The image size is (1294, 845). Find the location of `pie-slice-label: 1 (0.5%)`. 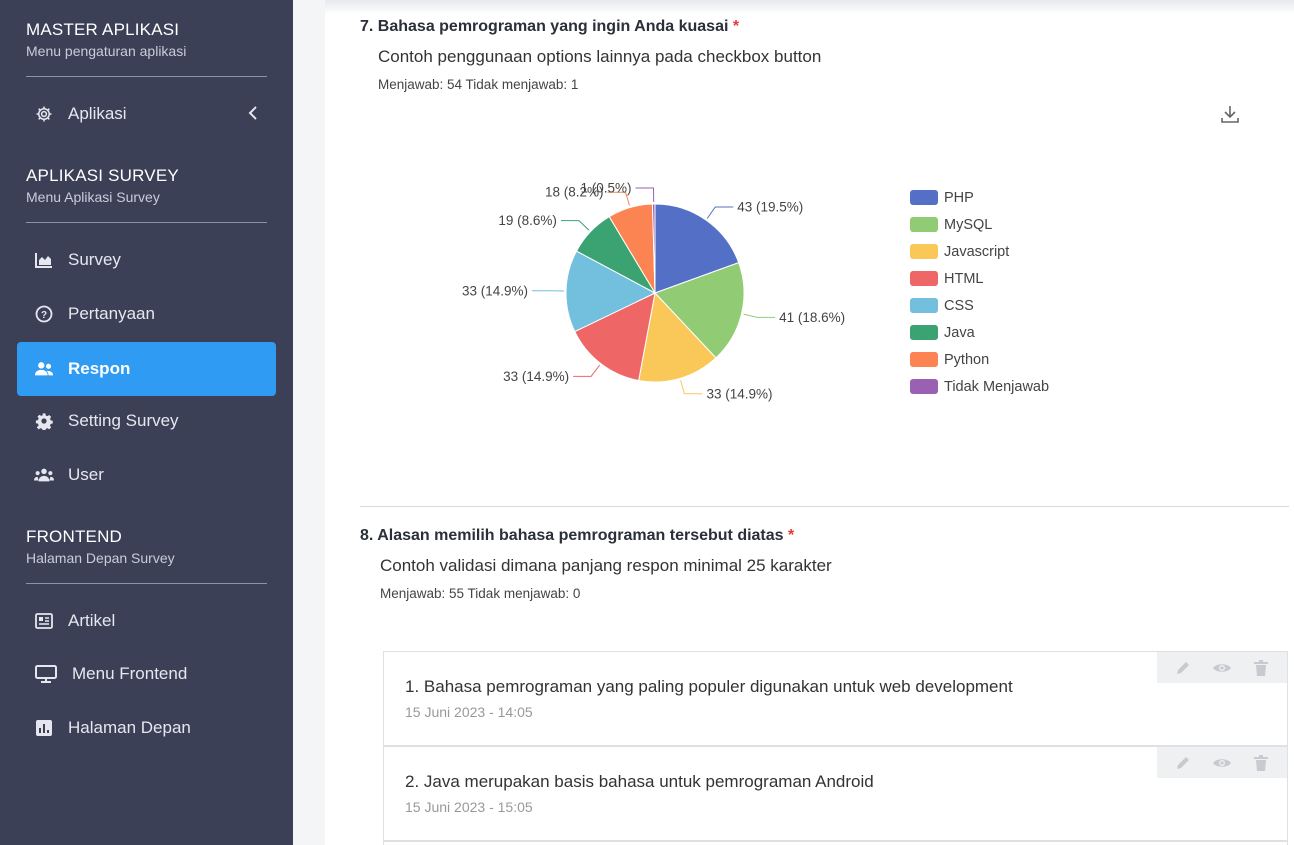

pie-slice-label: 1 (0.5%) is located at coordinates (605, 188).